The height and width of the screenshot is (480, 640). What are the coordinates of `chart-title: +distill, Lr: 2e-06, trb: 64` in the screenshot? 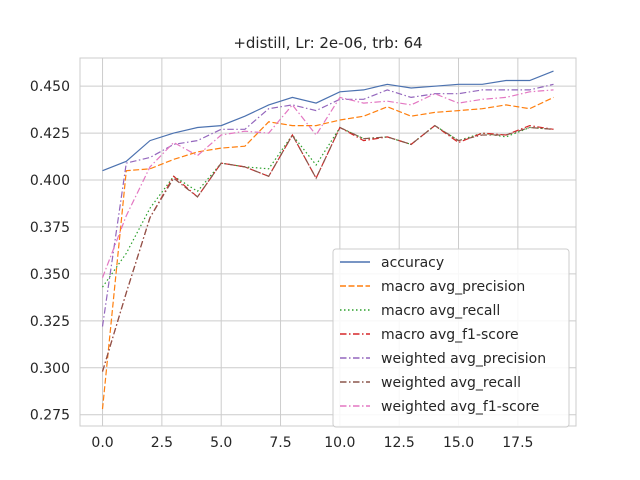 It's located at (327, 43).